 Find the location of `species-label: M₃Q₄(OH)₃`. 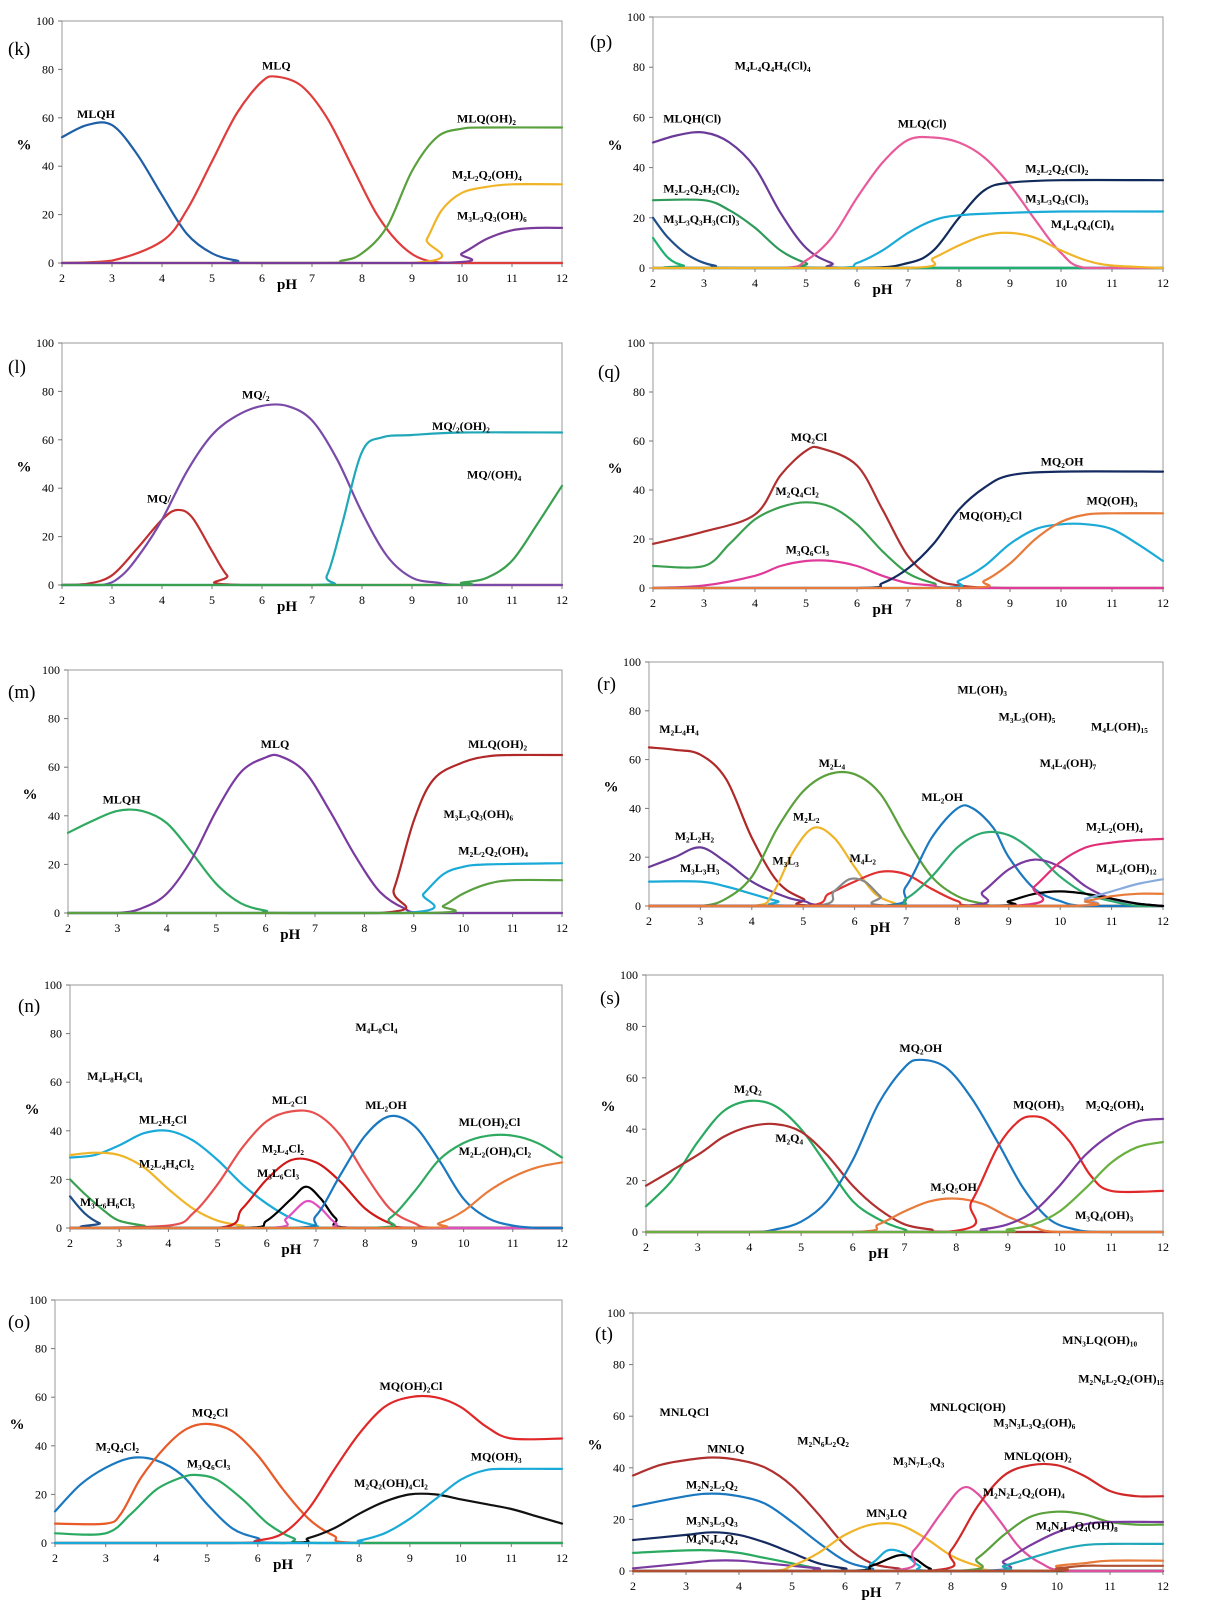

species-label: M₃Q₄(OH)₃ is located at coordinates (1104, 1215).